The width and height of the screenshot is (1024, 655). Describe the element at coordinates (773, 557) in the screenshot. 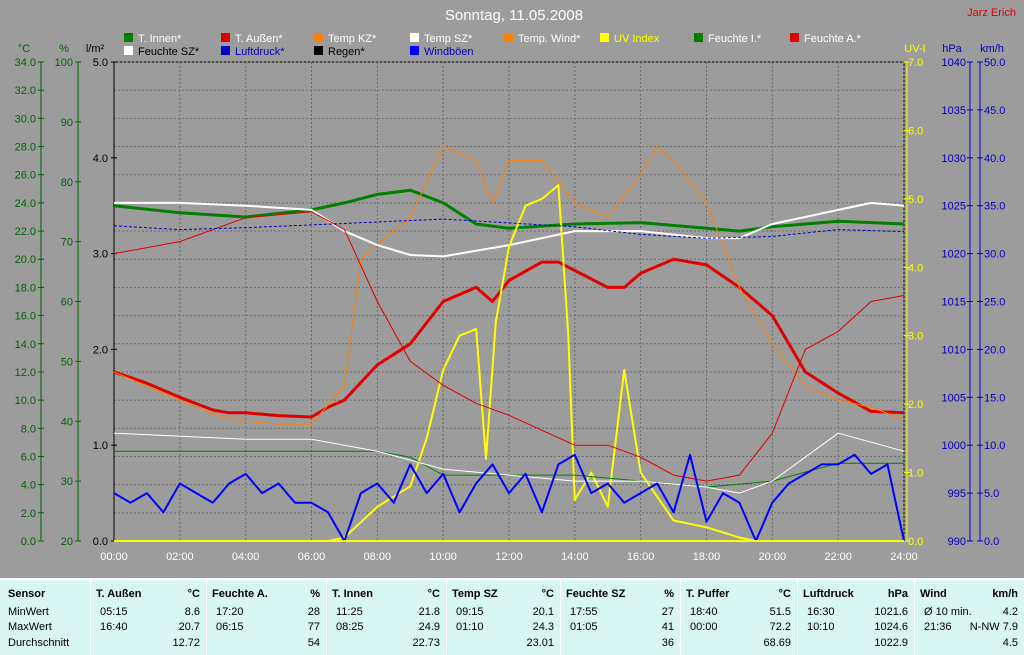

I see `x-tick-label: 20:00` at that location.